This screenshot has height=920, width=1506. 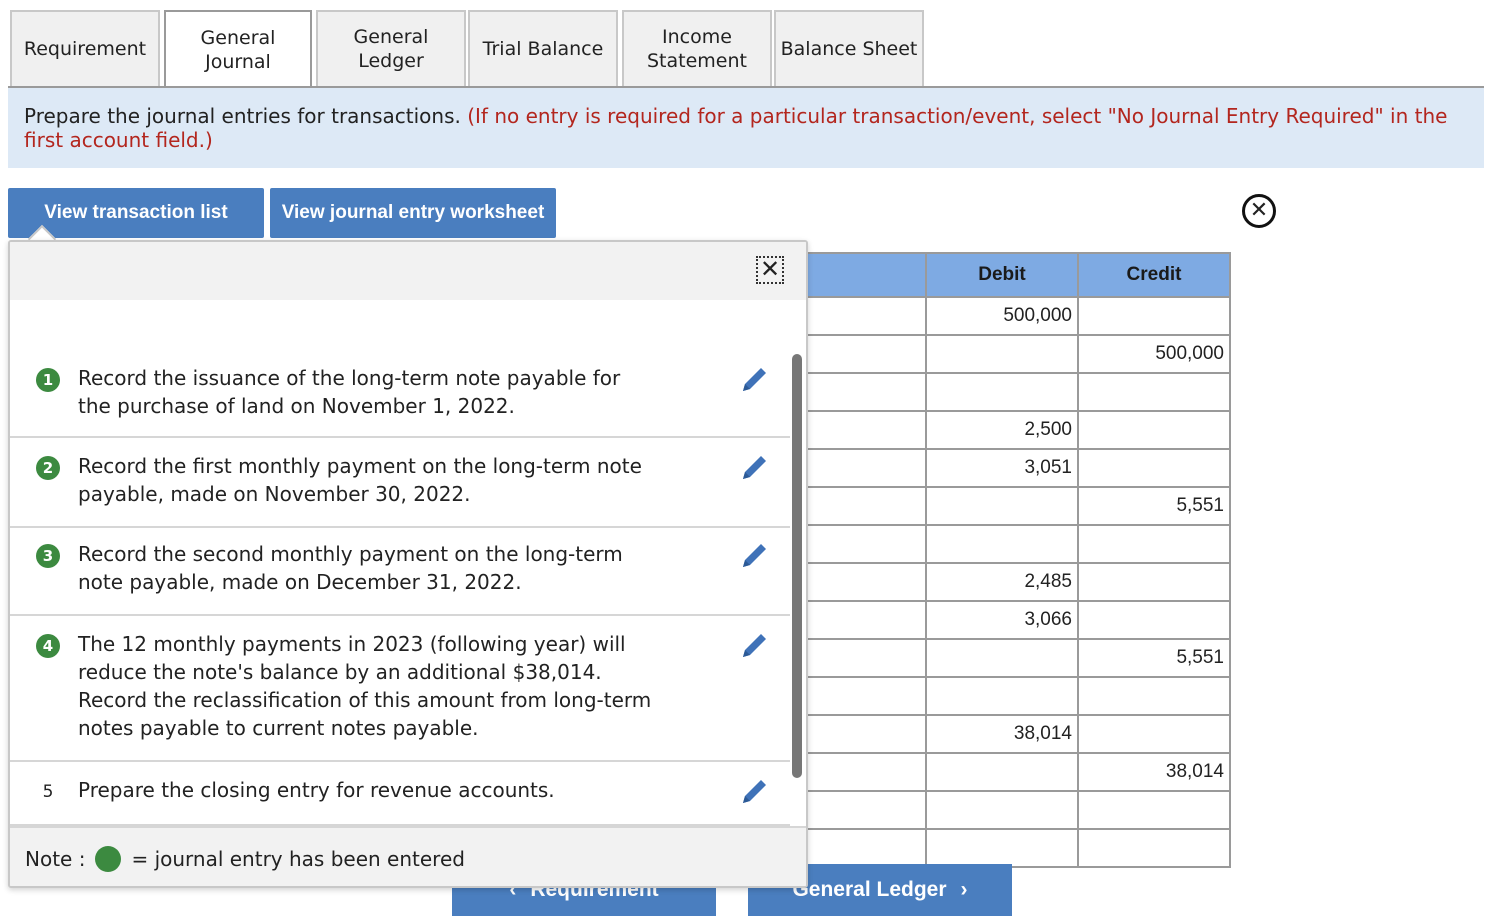 I want to click on table-row: 500,000, so click(x=1001, y=354).